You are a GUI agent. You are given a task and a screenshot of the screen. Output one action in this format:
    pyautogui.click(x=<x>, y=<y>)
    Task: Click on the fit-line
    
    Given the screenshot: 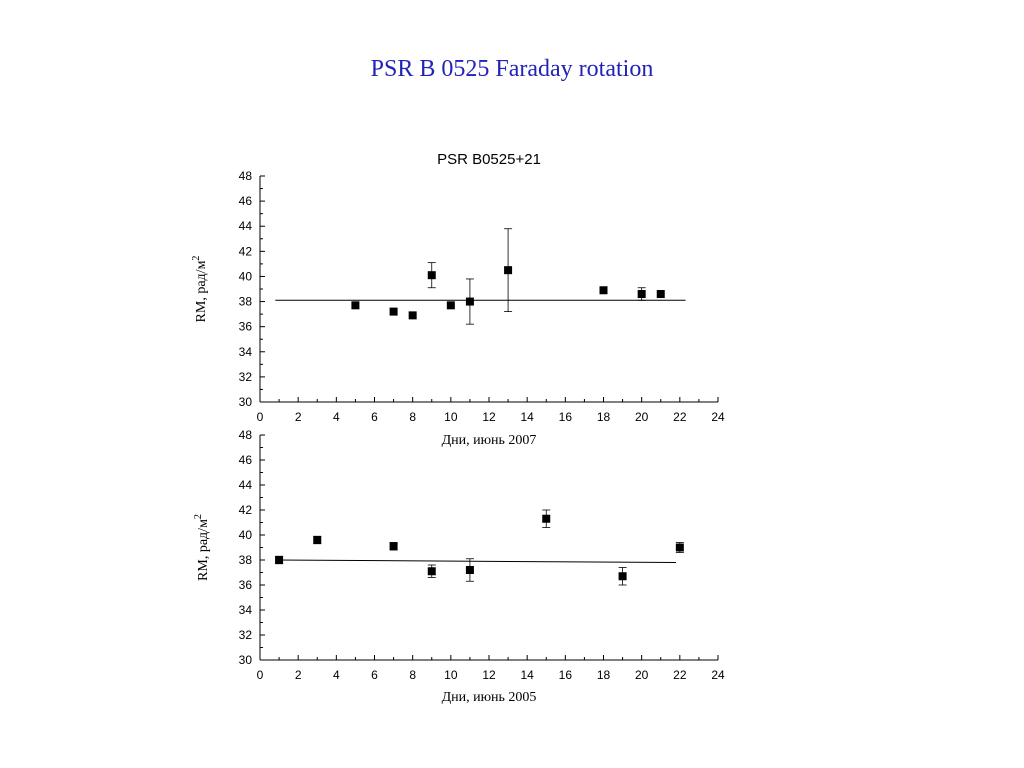 What is the action you would take?
    pyautogui.click(x=476, y=561)
    